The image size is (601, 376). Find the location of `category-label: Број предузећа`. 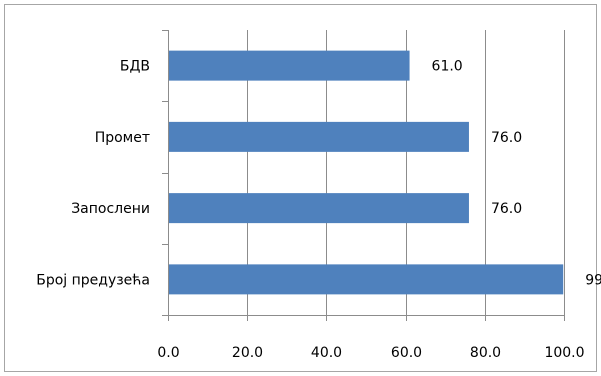

category-label: Број предузећа is located at coordinates (93, 280).